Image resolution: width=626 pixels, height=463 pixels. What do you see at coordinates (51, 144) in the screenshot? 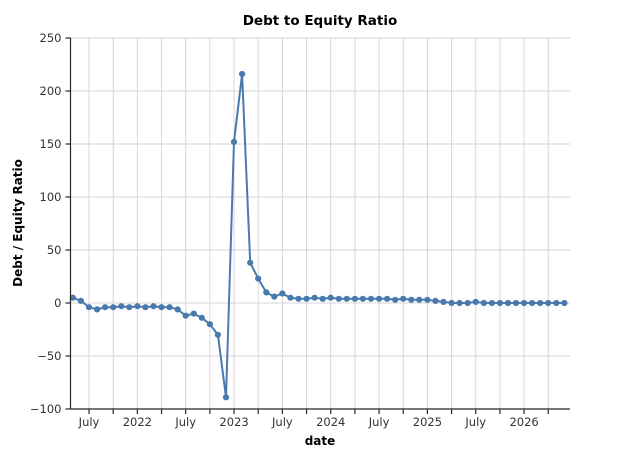
I see `y-tick-label: 150` at bounding box center [51, 144].